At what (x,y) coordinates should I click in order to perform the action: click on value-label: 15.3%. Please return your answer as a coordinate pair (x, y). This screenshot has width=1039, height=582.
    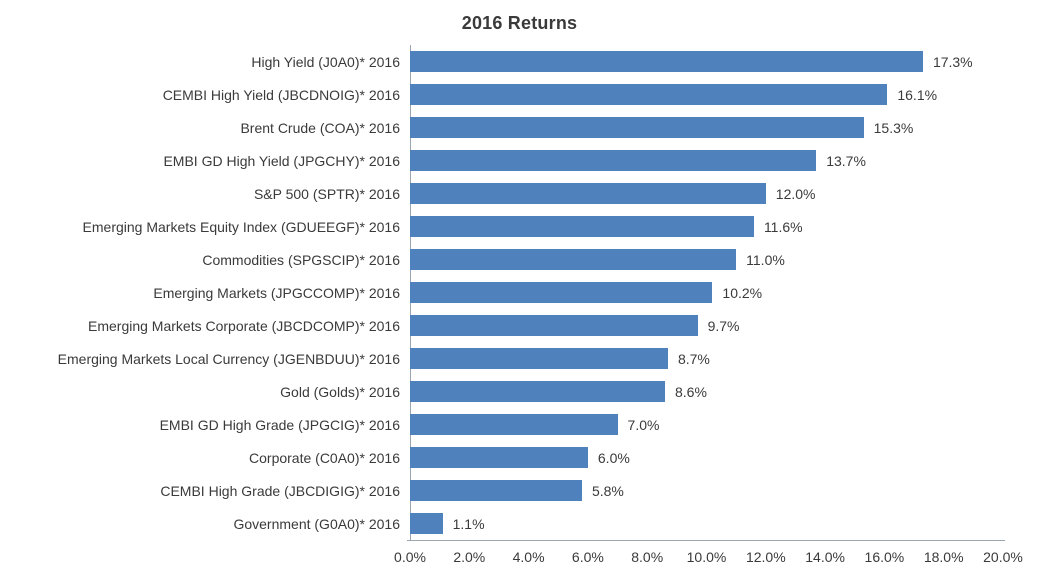
    Looking at the image, I should click on (893, 127).